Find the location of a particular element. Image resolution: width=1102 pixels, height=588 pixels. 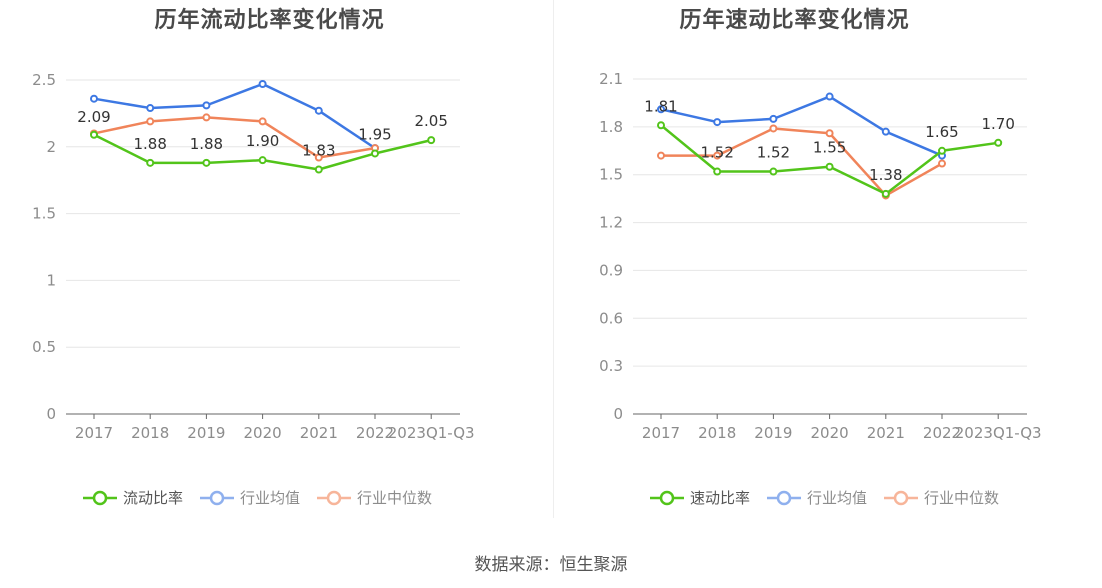

legend-label: 流动比率 is located at coordinates (153, 498).